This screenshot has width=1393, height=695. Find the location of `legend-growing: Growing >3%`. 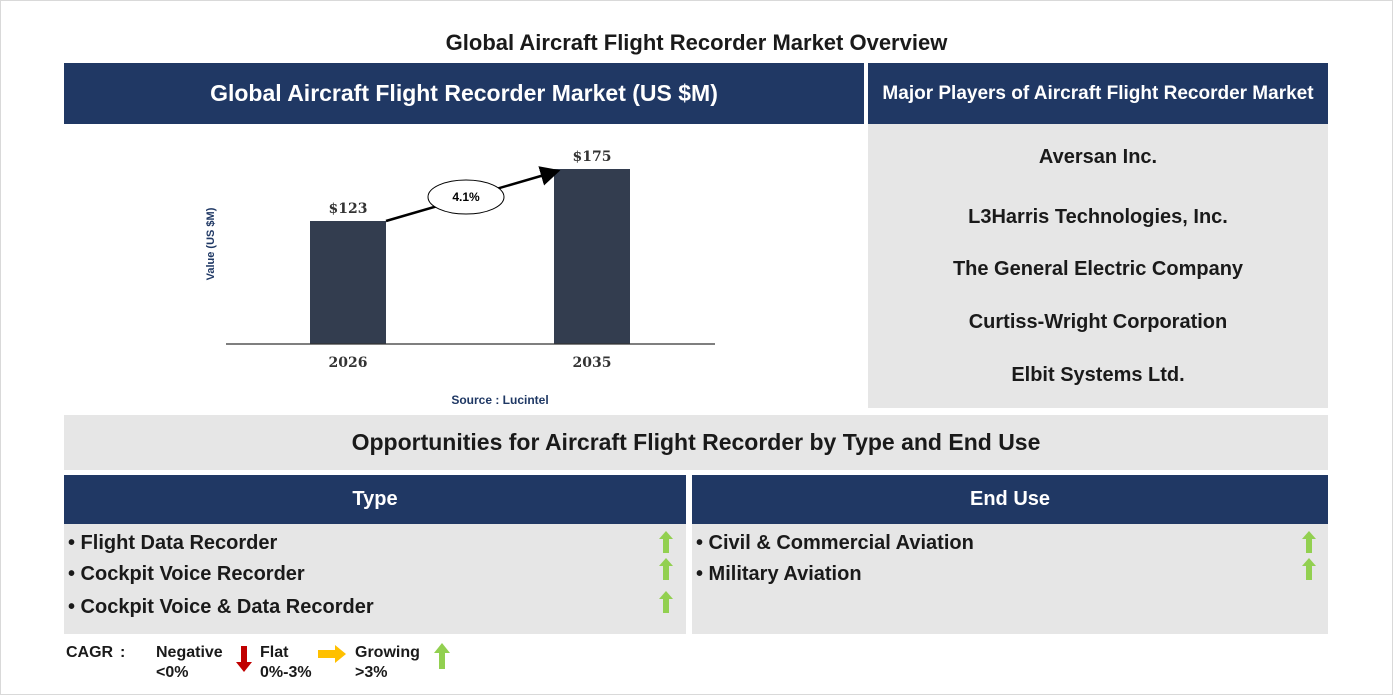

legend-growing: Growing >3% is located at coordinates (387, 663).